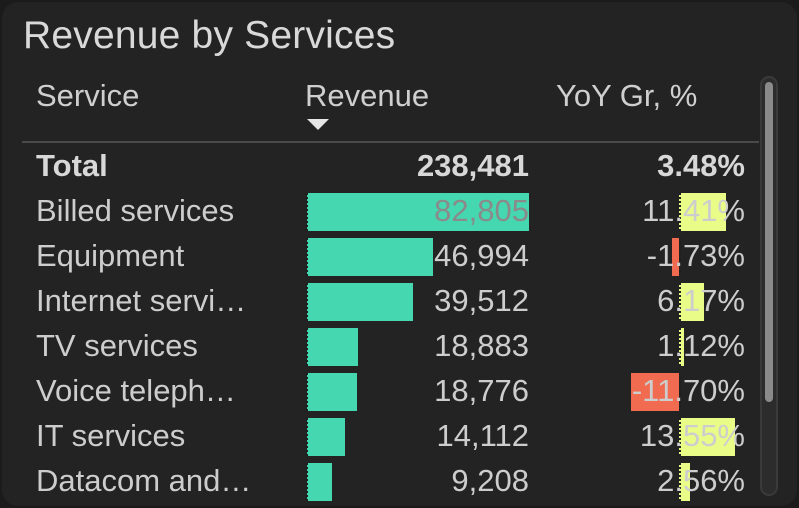 Image resolution: width=799 pixels, height=508 pixels. Describe the element at coordinates (382, 346) in the screenshot. I see `table-row: TV services 18,883 1.12%` at that location.